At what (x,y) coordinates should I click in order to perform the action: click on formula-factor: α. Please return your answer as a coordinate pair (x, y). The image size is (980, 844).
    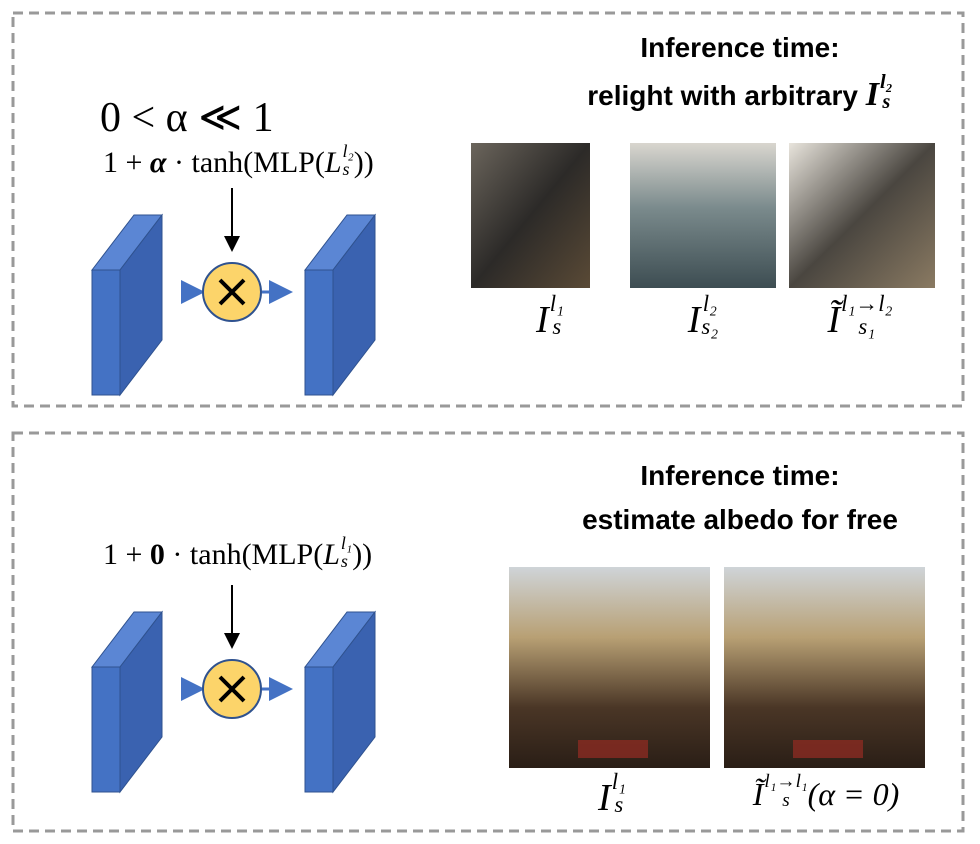
    Looking at the image, I should click on (158, 162).